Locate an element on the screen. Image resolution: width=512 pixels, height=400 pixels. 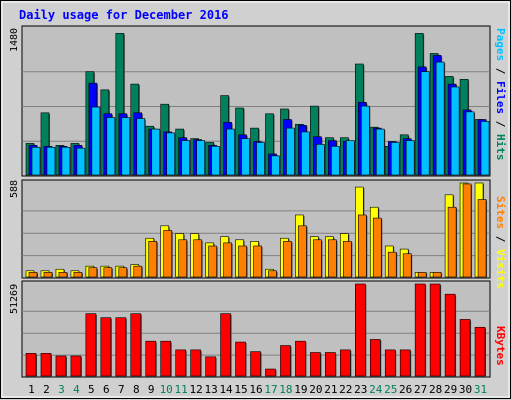
middle-panel-max-label: 588 is located at coordinates (14, 189).